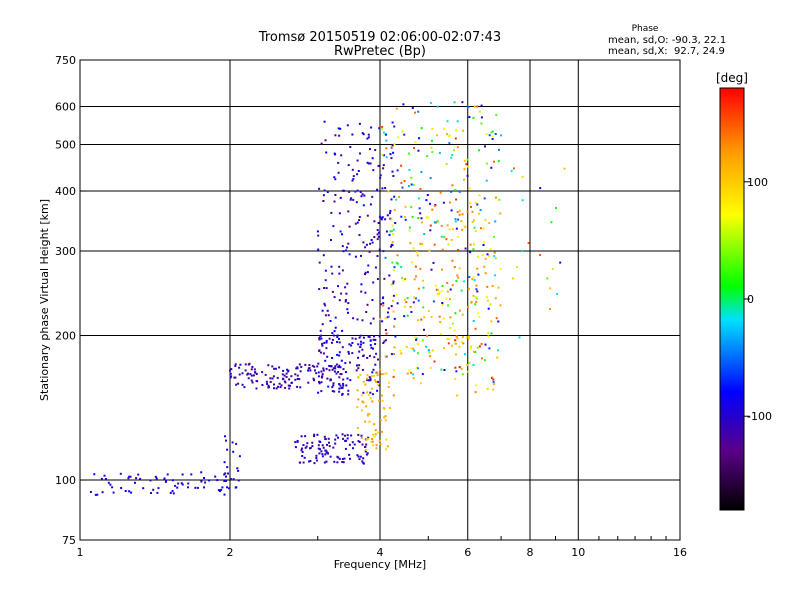 The width and height of the screenshot is (800, 600). Describe the element at coordinates (380, 564) in the screenshot. I see `x-axis-label: Frequency [MHz]` at that location.